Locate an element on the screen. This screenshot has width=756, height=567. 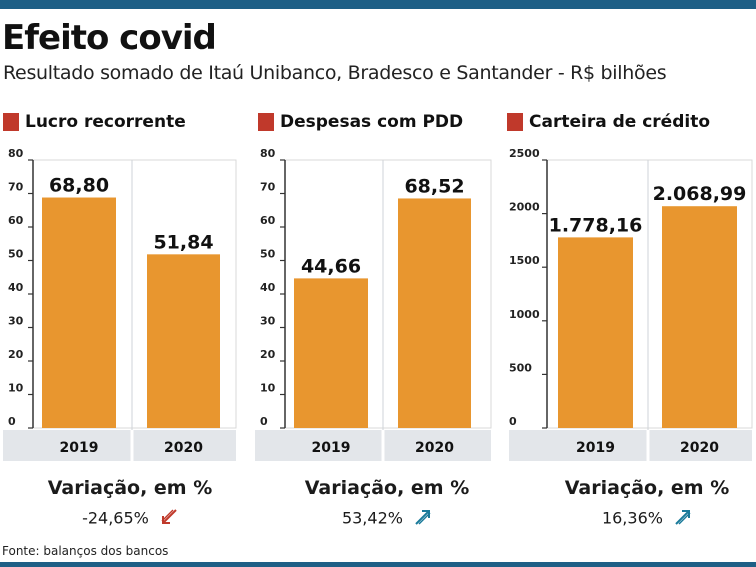
variation-value: -24,65% is located at coordinates (130, 519).